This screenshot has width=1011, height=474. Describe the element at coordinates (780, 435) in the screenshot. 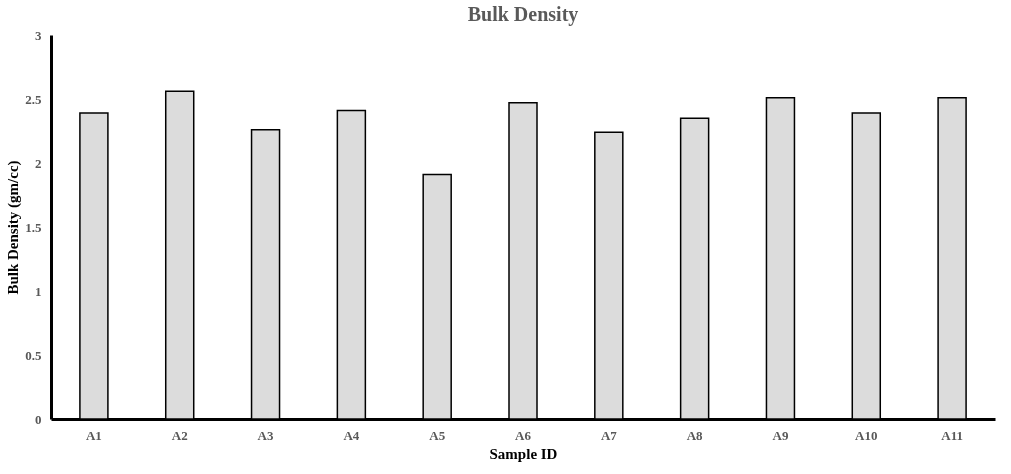

I see `x-tick-label: A9` at that location.